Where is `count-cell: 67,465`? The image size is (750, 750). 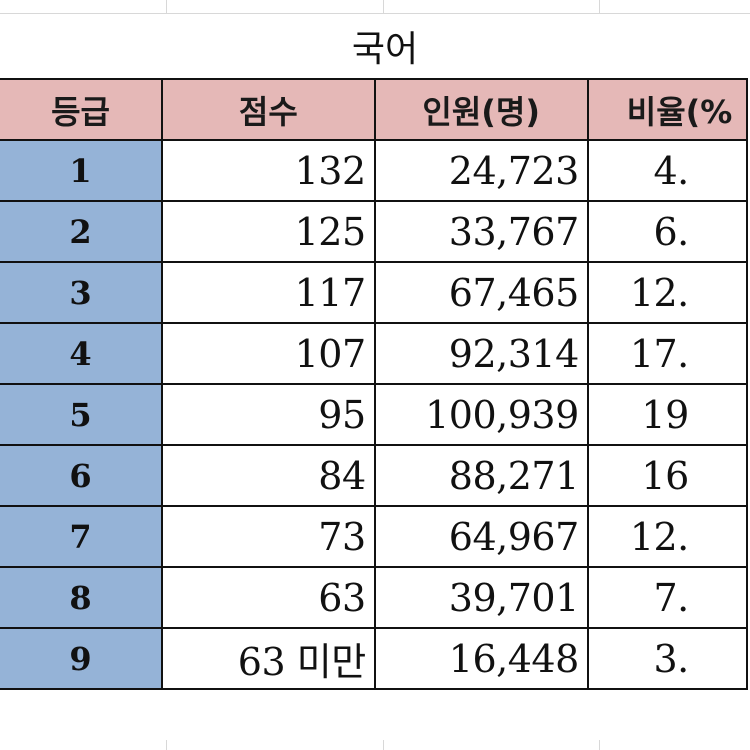 count-cell: 67,465 is located at coordinates (481, 292).